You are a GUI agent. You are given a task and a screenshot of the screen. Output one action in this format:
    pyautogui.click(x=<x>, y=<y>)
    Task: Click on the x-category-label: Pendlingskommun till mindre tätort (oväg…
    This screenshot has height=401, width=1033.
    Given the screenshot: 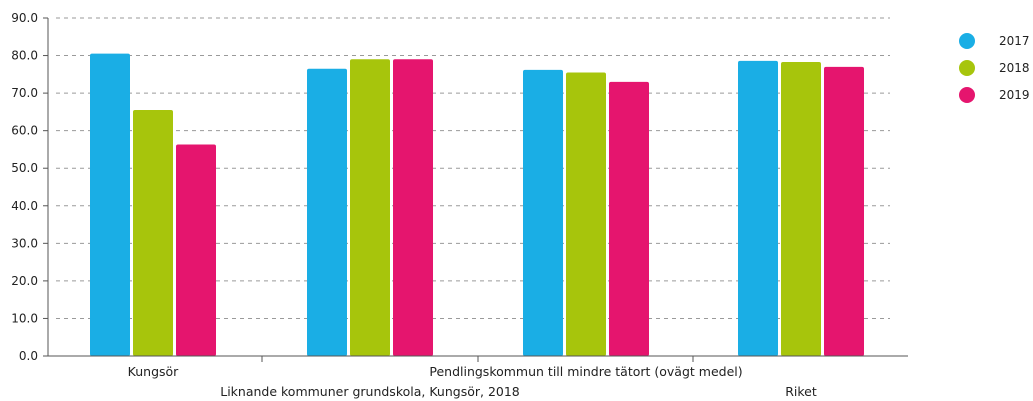 What is the action you would take?
    pyautogui.click(x=585, y=371)
    